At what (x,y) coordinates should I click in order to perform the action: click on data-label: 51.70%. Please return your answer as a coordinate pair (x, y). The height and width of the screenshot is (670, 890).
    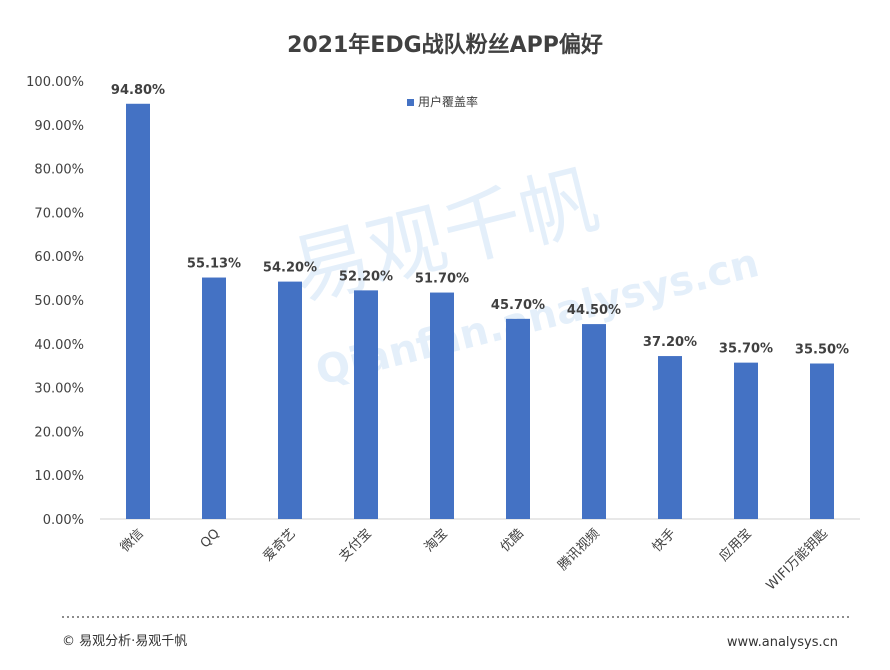
    Looking at the image, I should click on (442, 279).